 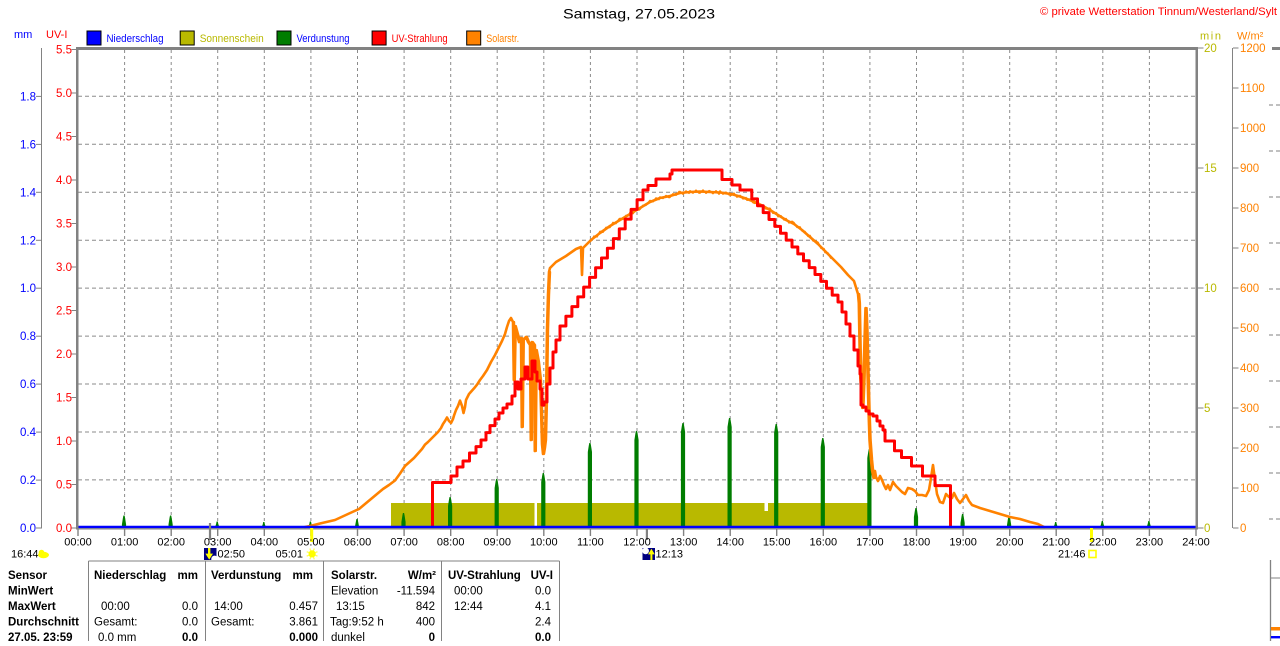 I want to click on svg-text: 4.5, so click(x=64, y=138).